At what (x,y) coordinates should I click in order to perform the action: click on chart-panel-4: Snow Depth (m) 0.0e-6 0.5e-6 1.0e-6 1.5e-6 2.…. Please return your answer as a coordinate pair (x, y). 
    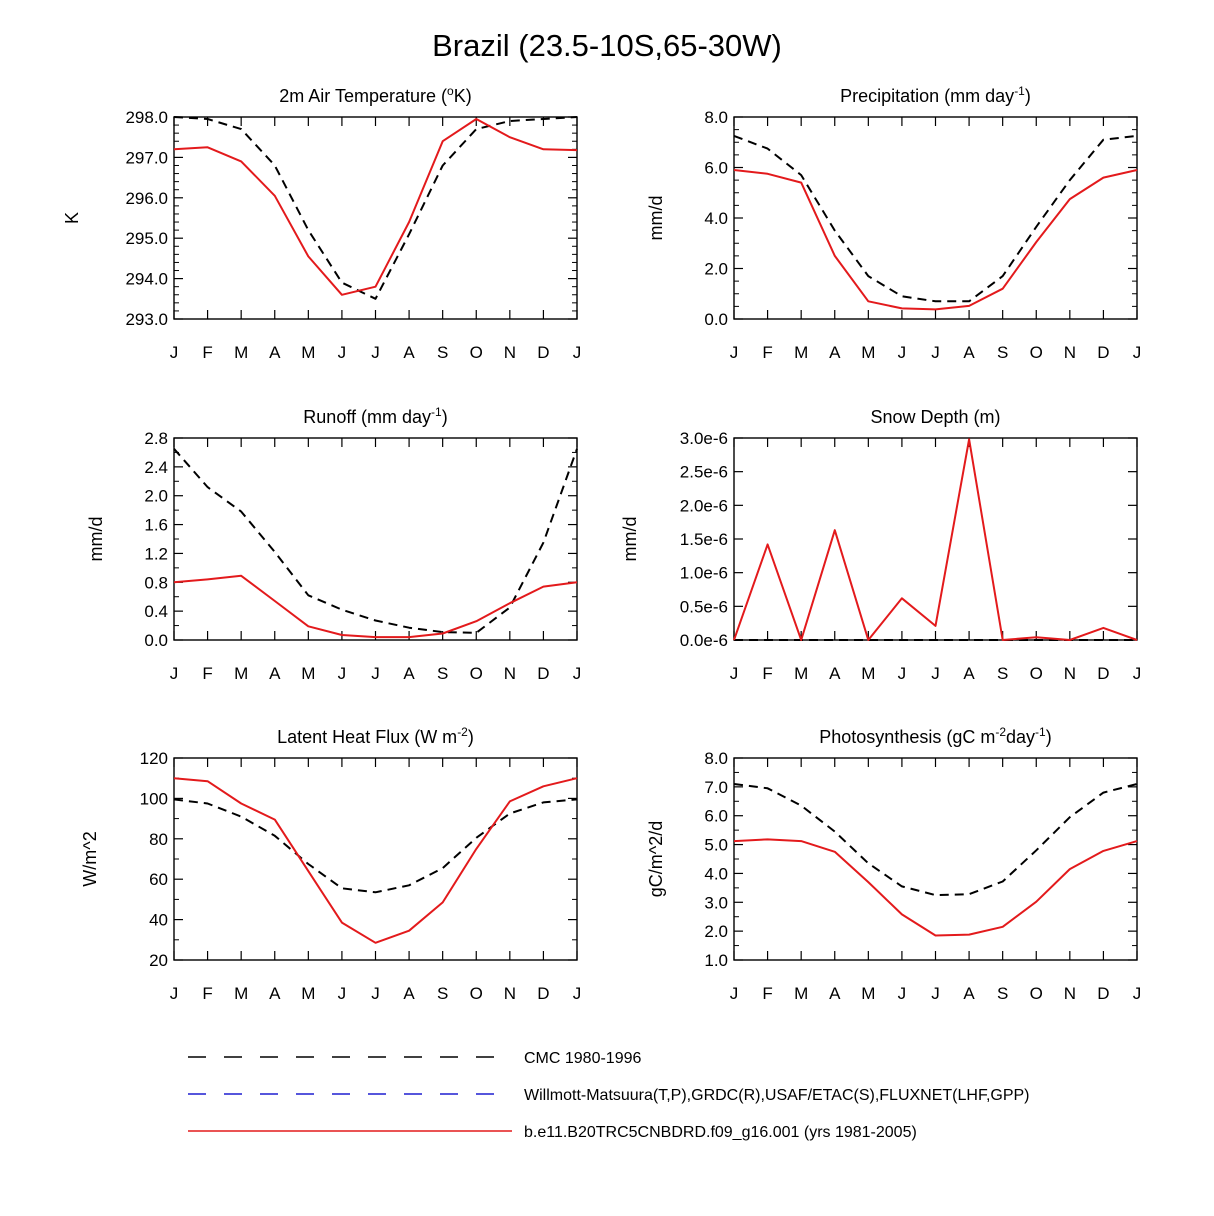
    Looking at the image, I should click on (880, 545).